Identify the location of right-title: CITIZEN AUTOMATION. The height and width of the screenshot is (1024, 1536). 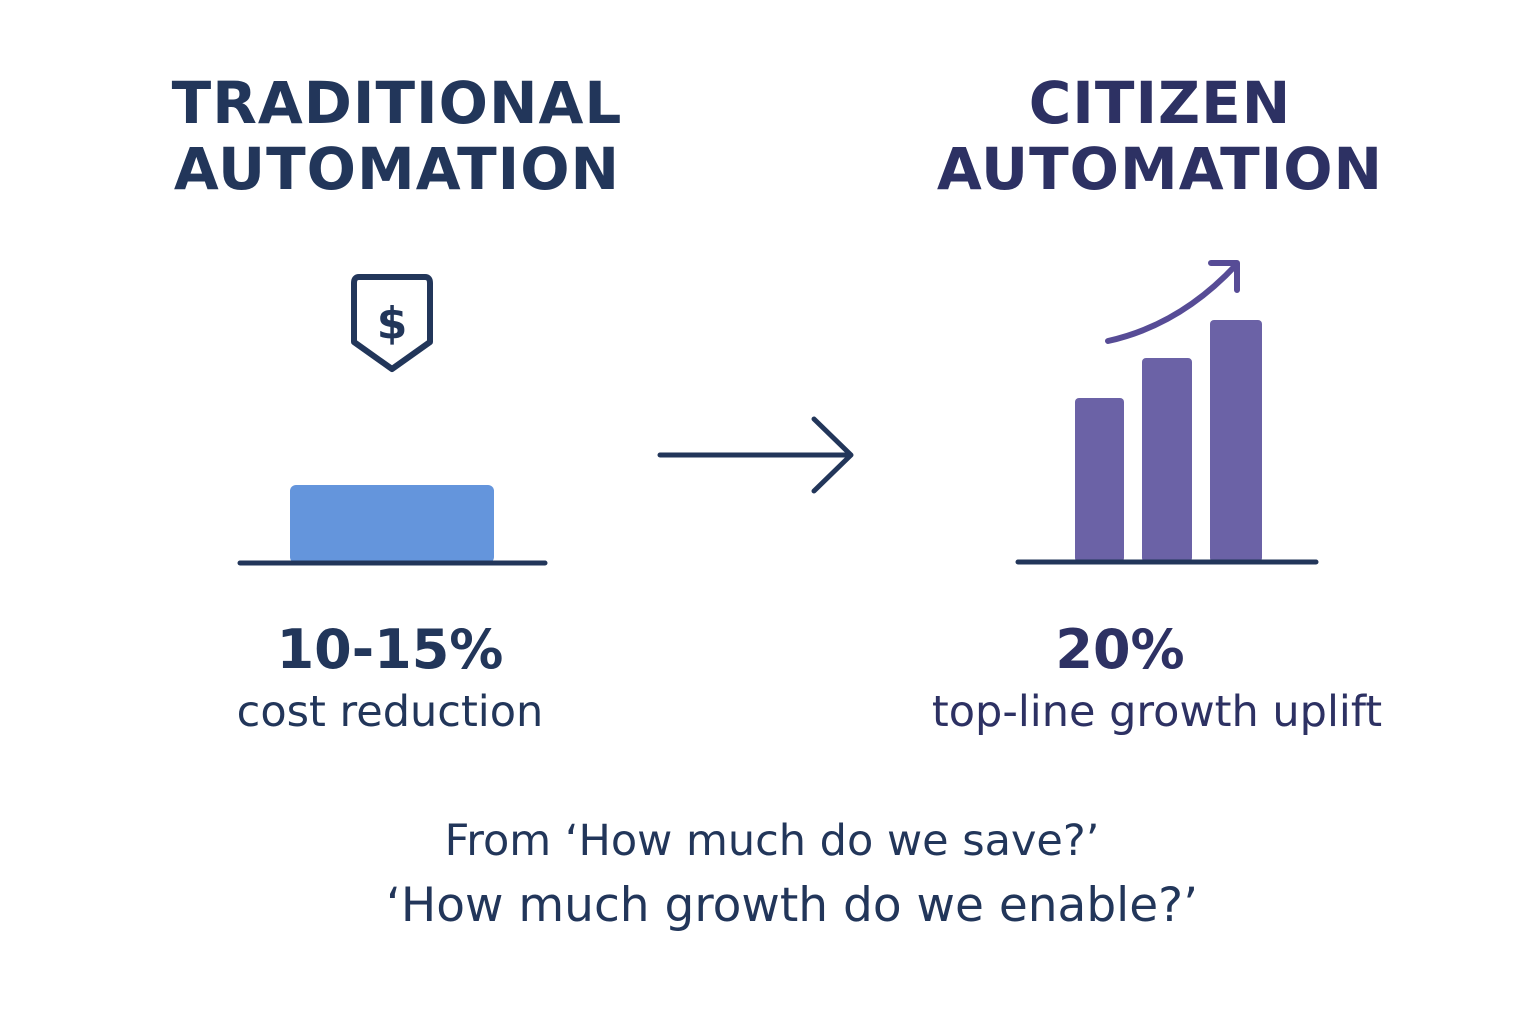
(1160, 136).